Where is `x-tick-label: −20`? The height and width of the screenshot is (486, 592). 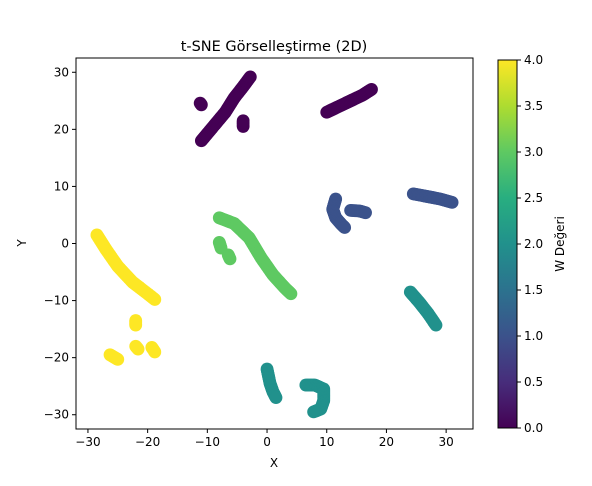
x-tick-label: −20 is located at coordinates (147, 442).